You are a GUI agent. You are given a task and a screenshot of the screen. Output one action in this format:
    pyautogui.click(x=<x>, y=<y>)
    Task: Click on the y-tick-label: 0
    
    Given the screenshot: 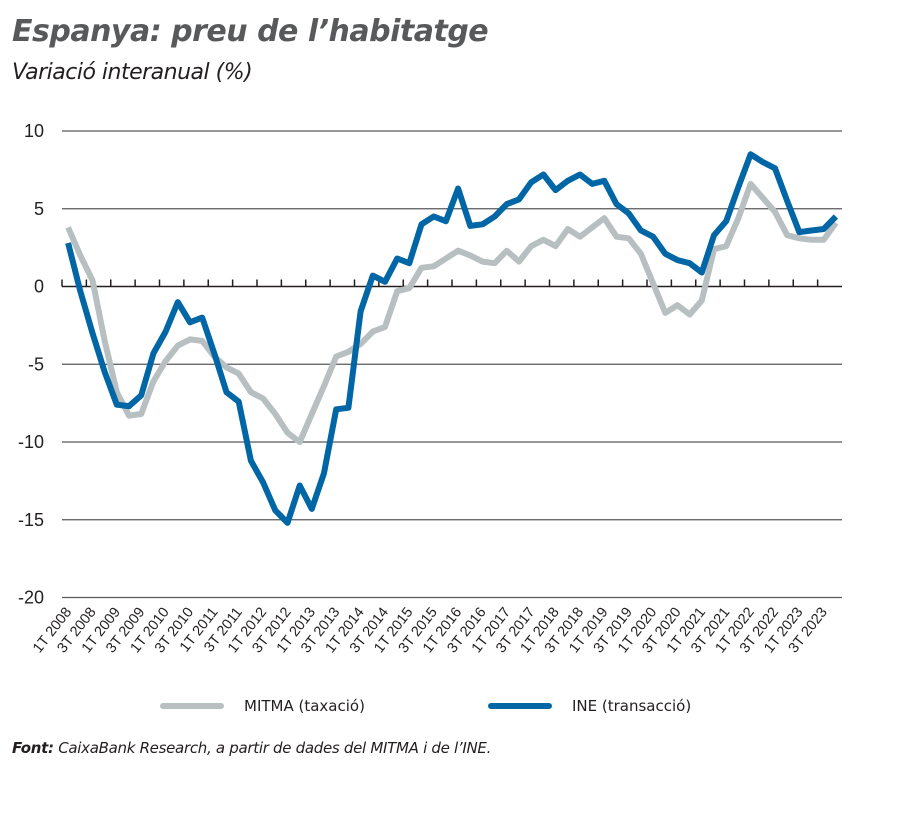 What is the action you would take?
    pyautogui.click(x=39, y=287)
    